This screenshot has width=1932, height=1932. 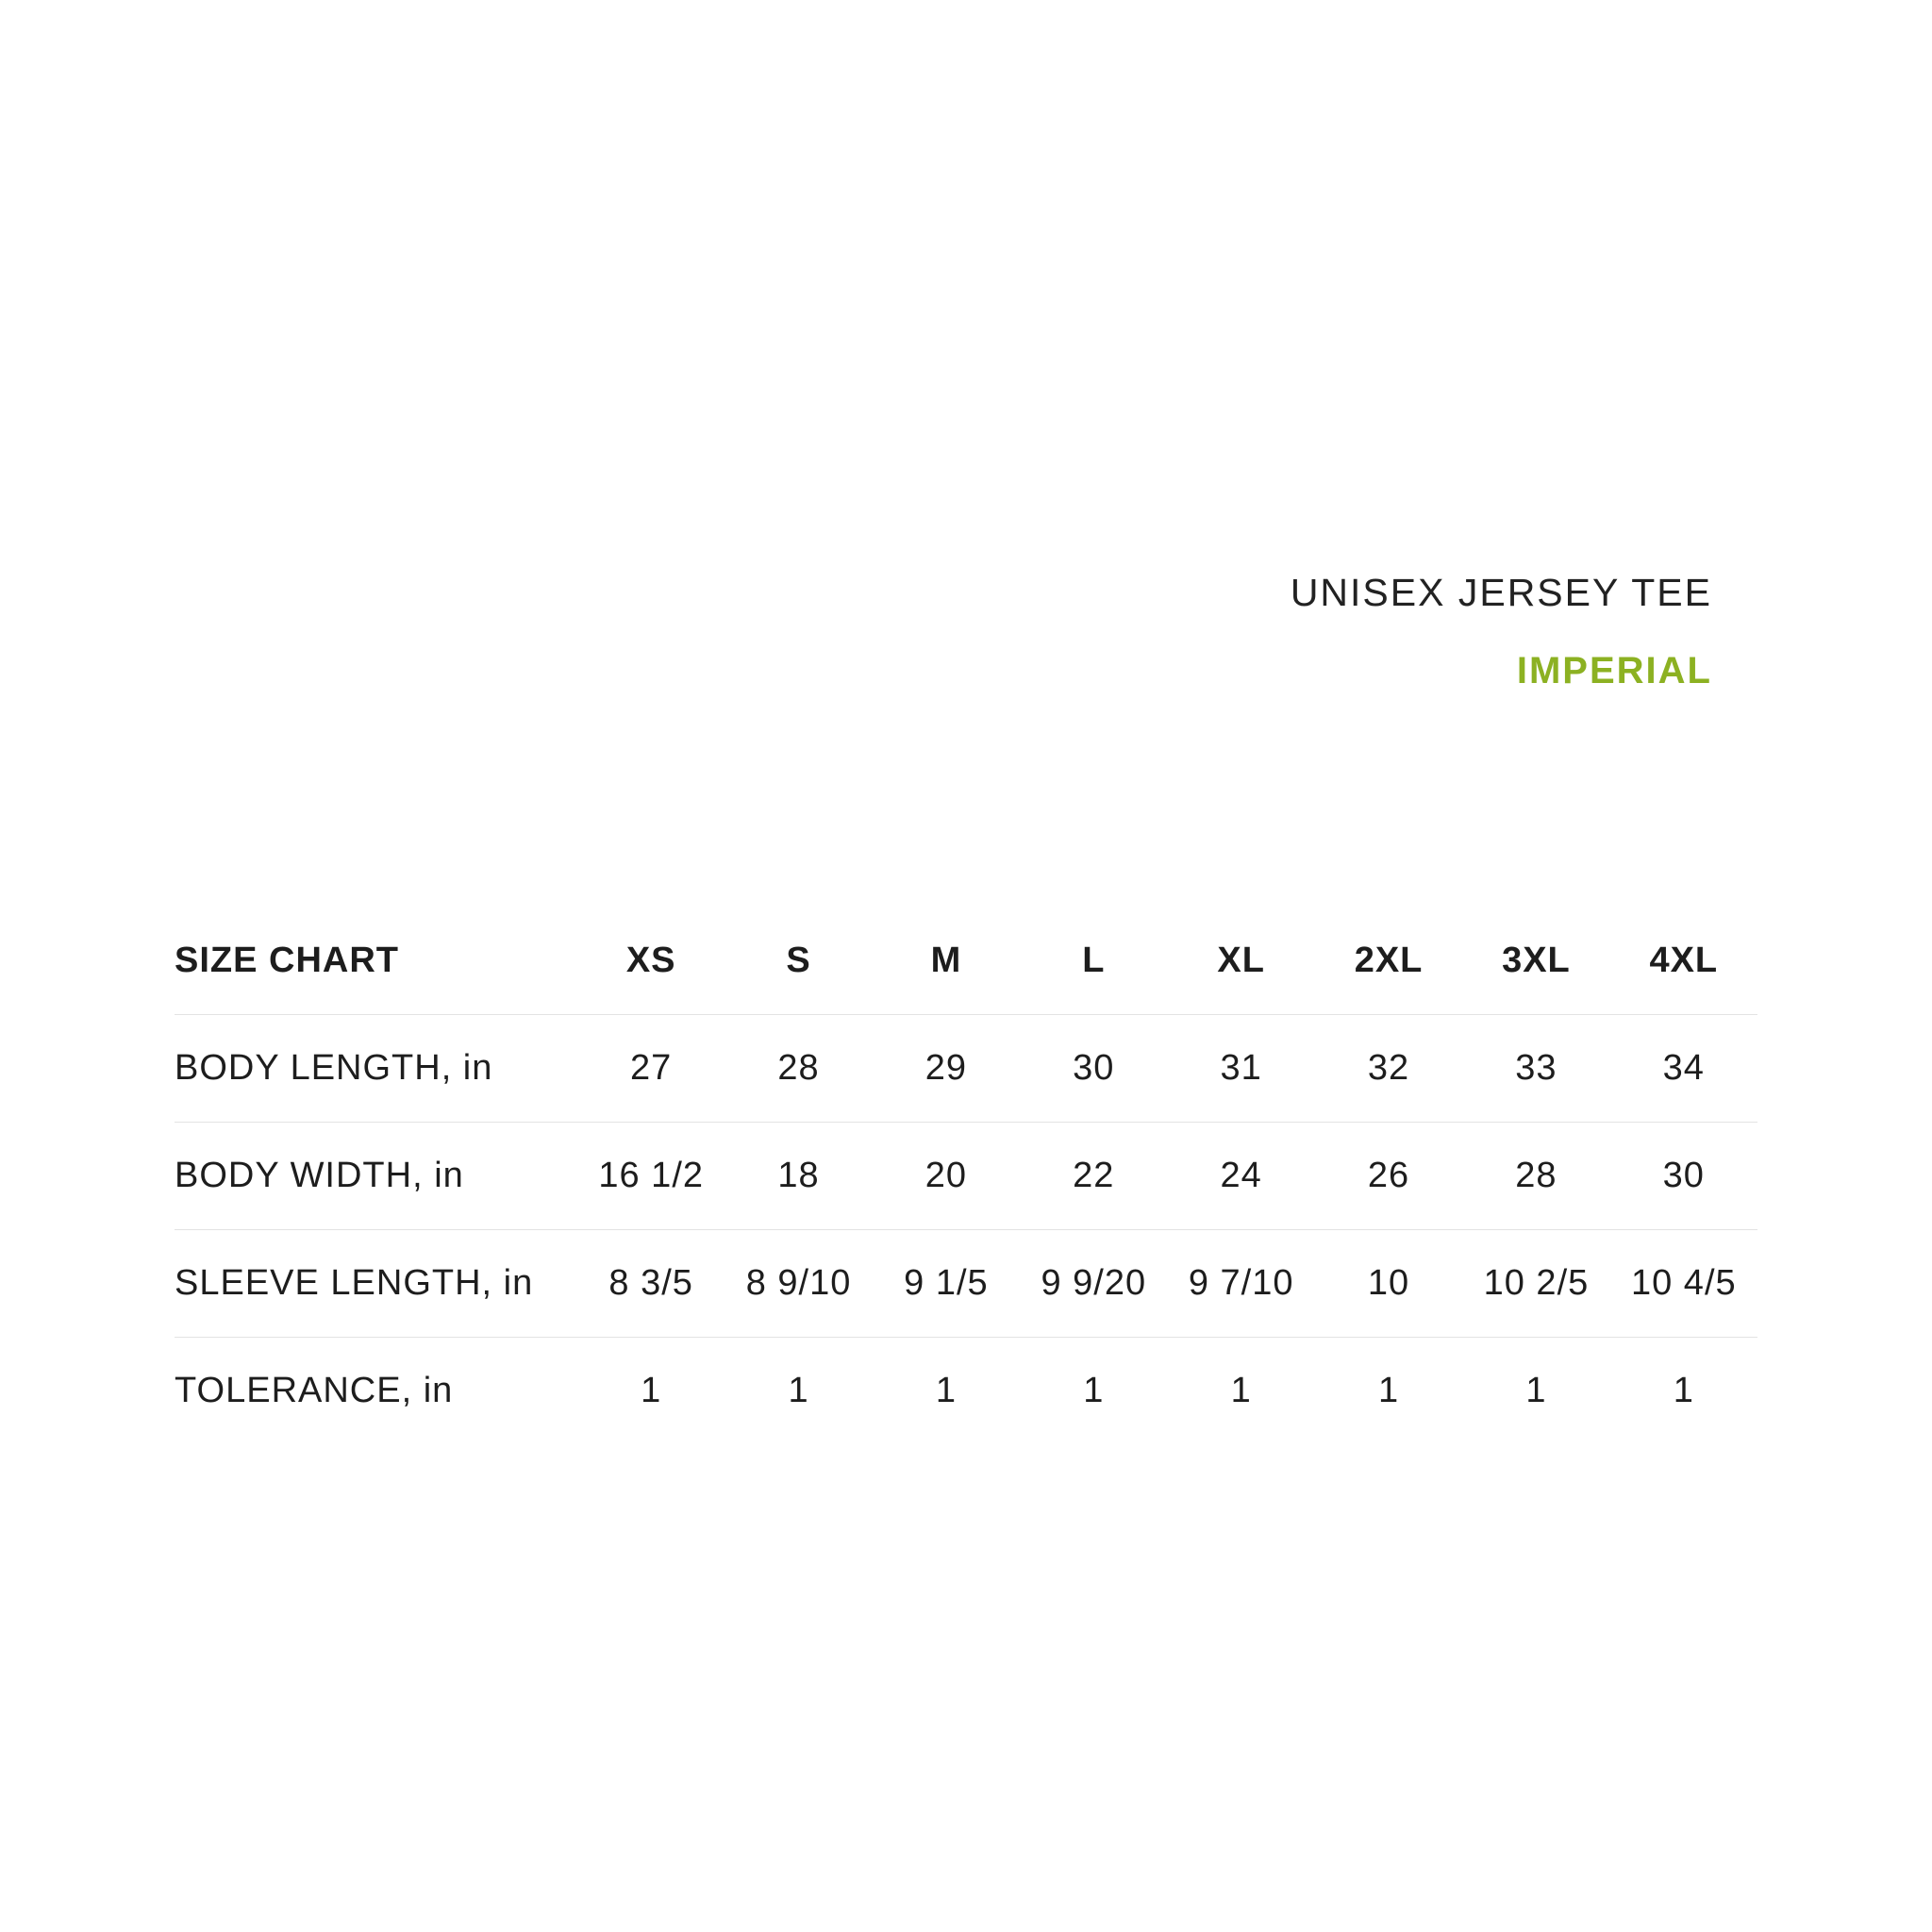 I want to click on unit-system-label: IMPERIAL, so click(x=1614, y=670).